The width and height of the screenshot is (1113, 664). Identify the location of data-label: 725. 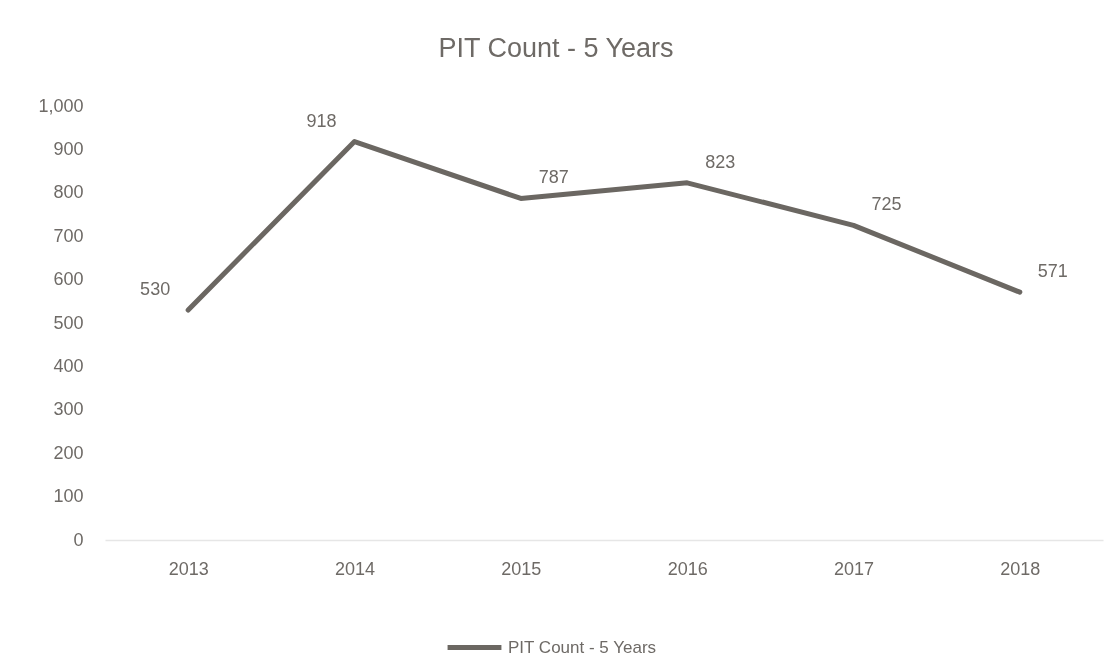
(886, 204).